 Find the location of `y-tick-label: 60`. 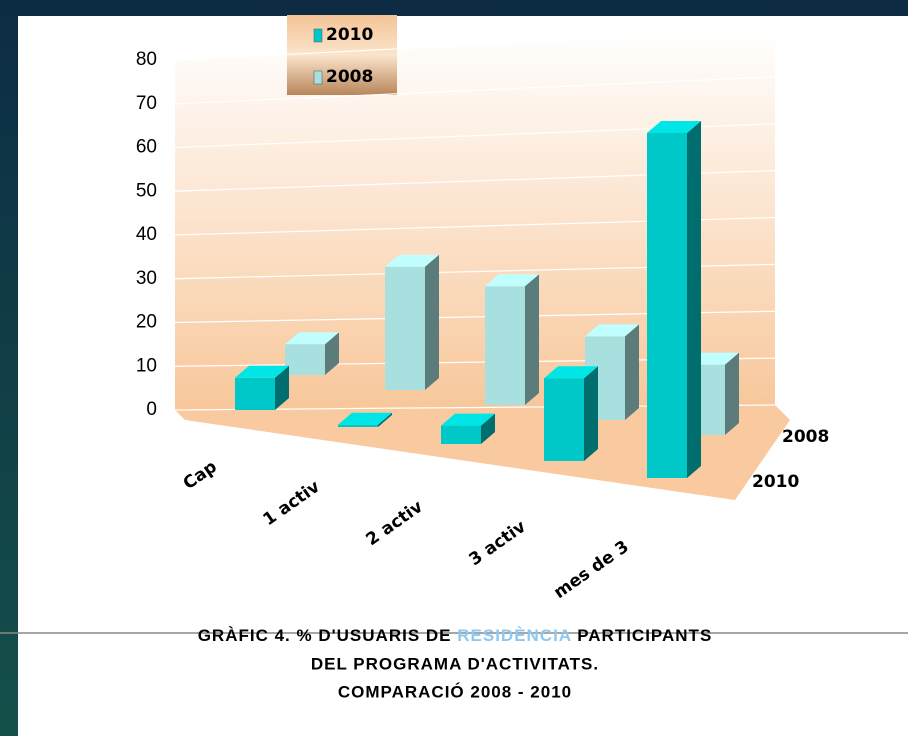

y-tick-label: 60 is located at coordinates (146, 147).